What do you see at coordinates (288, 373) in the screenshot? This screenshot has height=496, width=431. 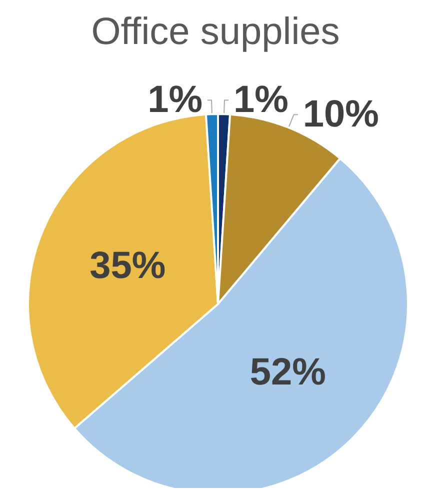 I see `data-label: 52%` at bounding box center [288, 373].